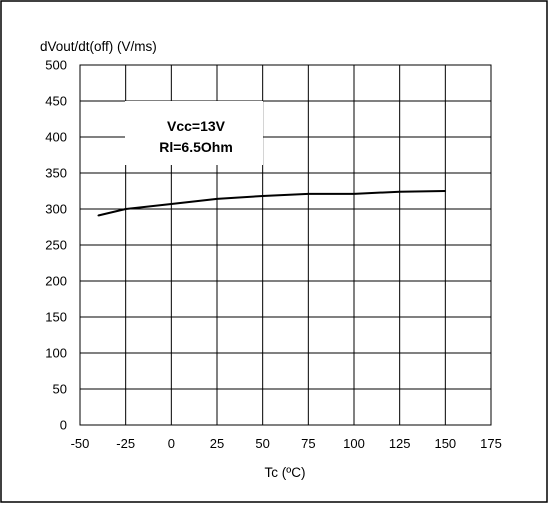 This screenshot has height=508, width=548. Describe the element at coordinates (63, 425) in the screenshot. I see `y-tick-label: 0` at that location.